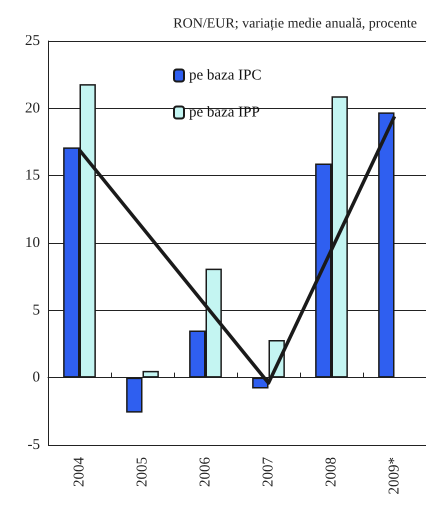  What do you see at coordinates (206, 471) in the screenshot?
I see `x-tick-label: 2006` at bounding box center [206, 471].